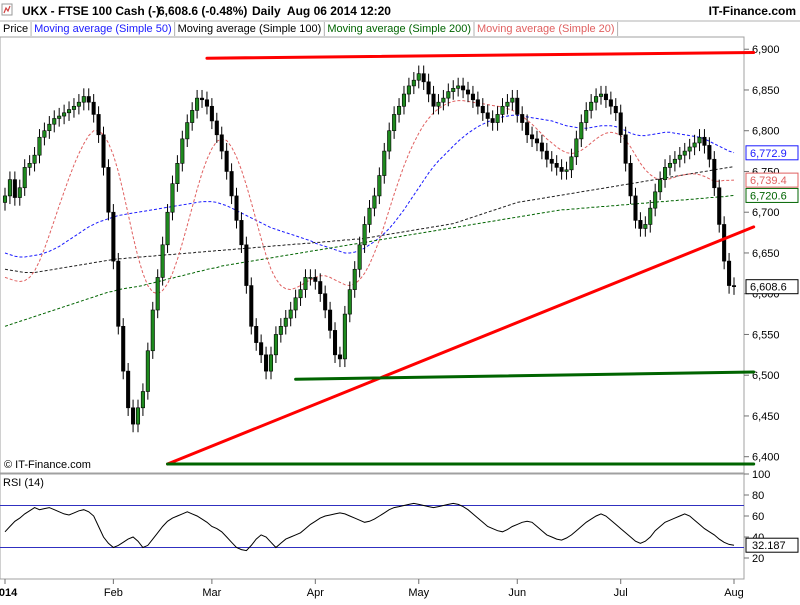 Image resolution: width=800 pixels, height=605 pixels. What do you see at coordinates (768, 288) in the screenshot?
I see `price-badge-3: 6,608.6` at bounding box center [768, 288].